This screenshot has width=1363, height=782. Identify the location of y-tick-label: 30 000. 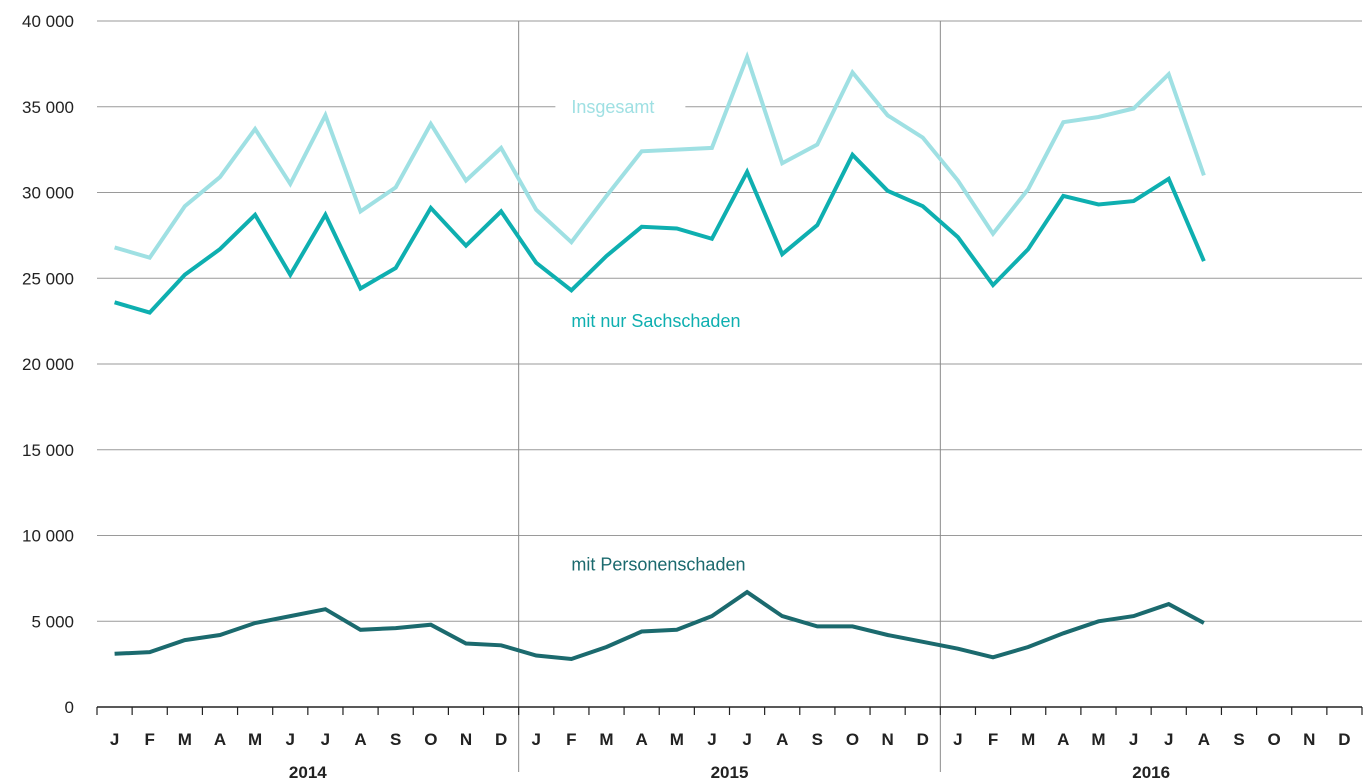
(48, 193).